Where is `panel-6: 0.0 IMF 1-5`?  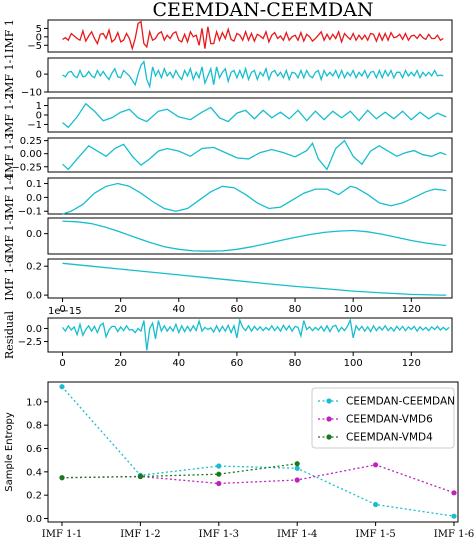 panel-6: 0.0 IMF 1-5 is located at coordinates (228, 236).